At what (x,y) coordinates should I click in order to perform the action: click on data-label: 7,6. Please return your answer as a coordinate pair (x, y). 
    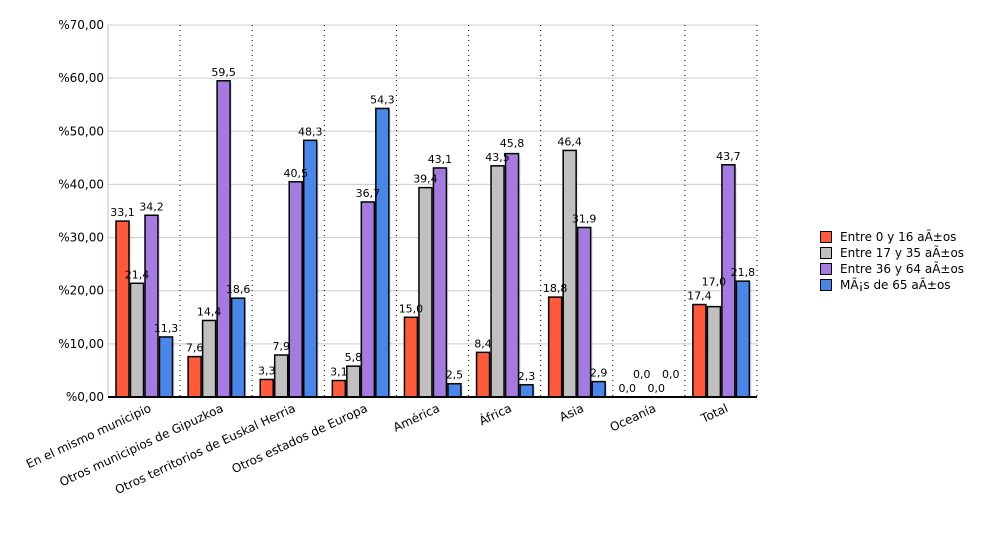
    Looking at the image, I should click on (195, 348).